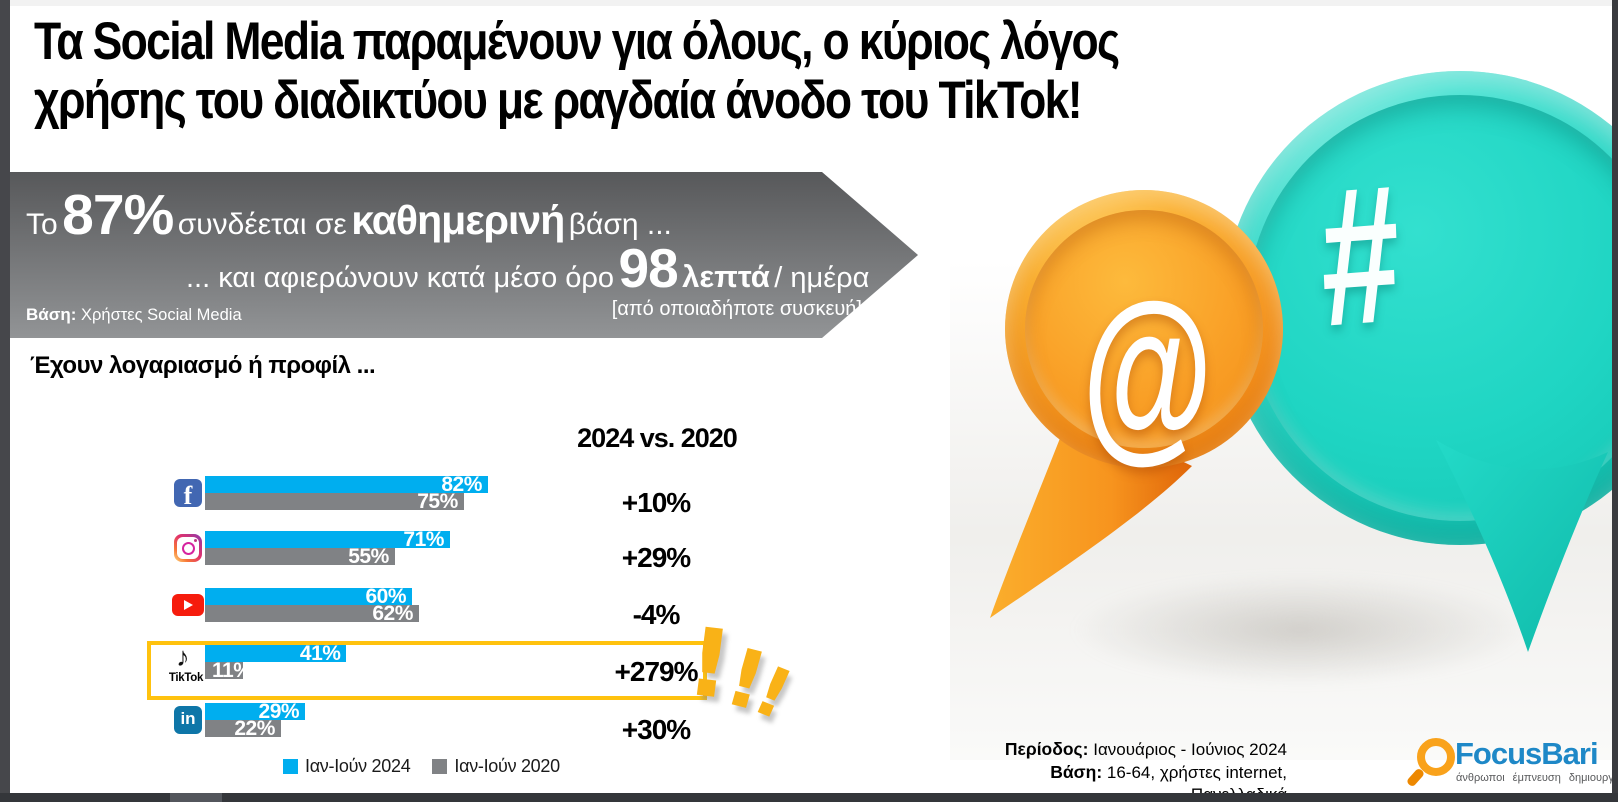  Describe the element at coordinates (327, 539) in the screenshot. I see `instagram-bar-2024: 71%` at that location.